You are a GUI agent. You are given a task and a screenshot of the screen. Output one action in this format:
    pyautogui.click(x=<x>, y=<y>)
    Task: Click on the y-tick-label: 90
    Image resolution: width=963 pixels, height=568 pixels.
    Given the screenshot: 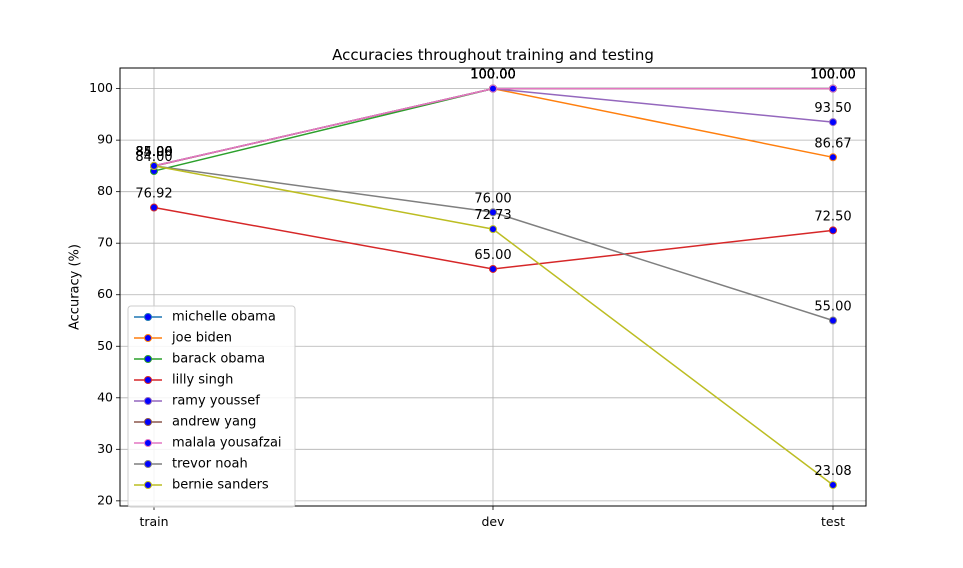 What is the action you would take?
    pyautogui.click(x=105, y=139)
    